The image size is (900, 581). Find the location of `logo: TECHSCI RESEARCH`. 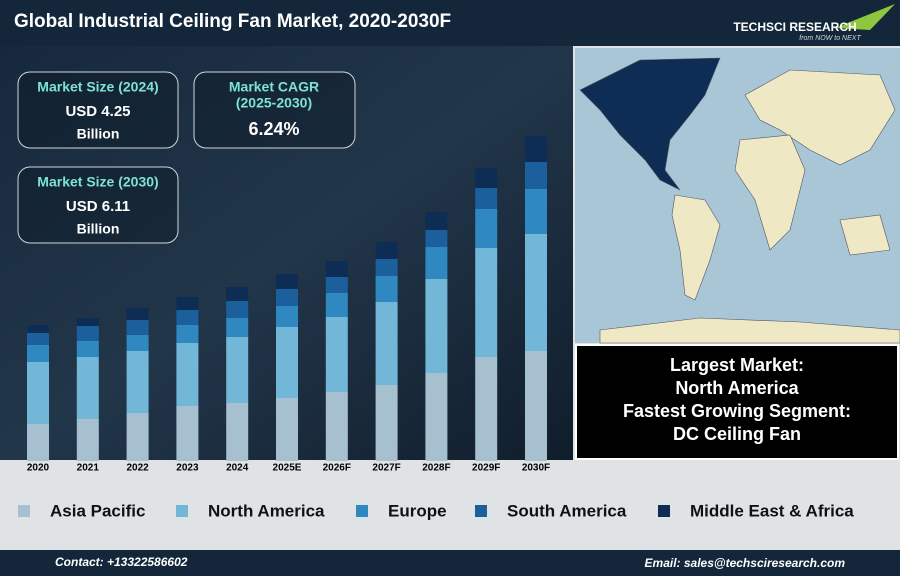

logo: TECHSCI RESEARCH is located at coordinates (794, 27).